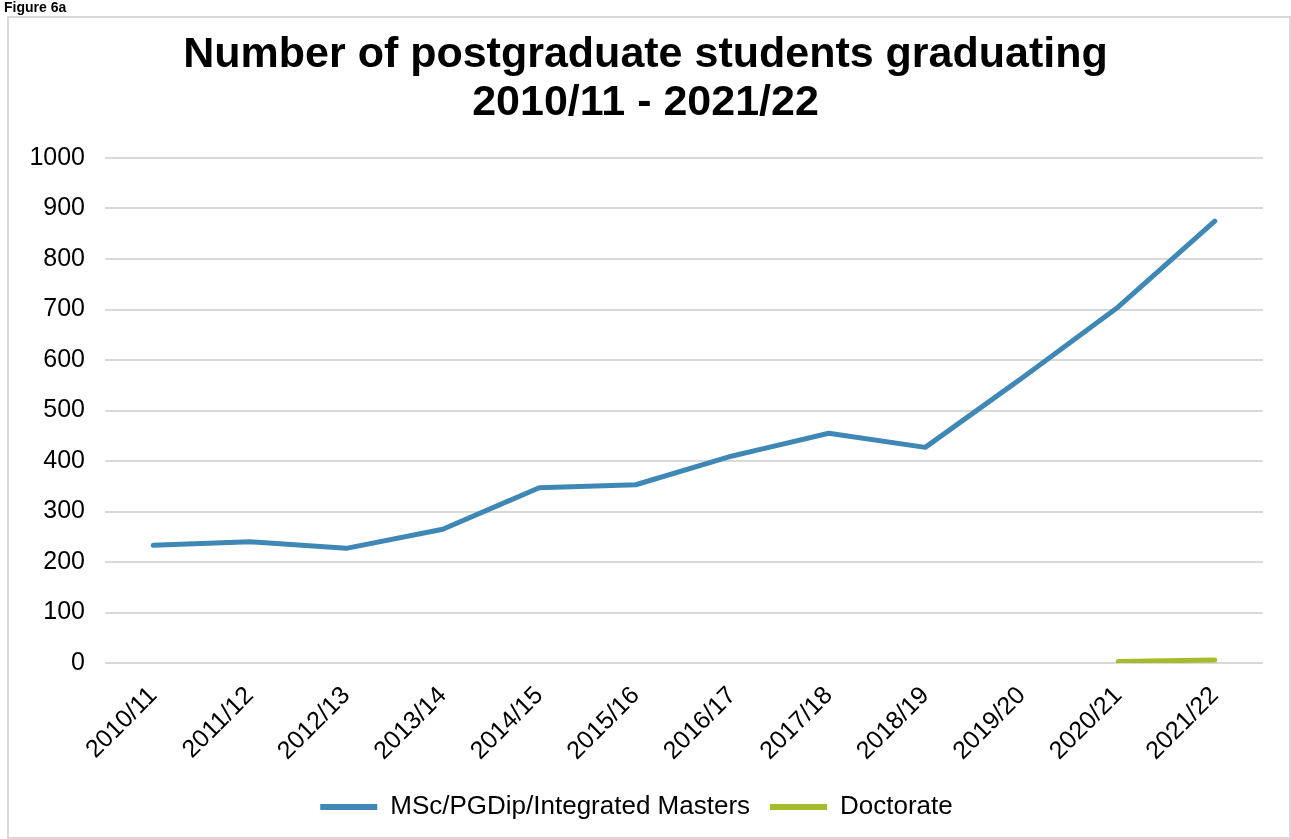  What do you see at coordinates (64, 256) in the screenshot?
I see `y-tick-label: 800` at bounding box center [64, 256].